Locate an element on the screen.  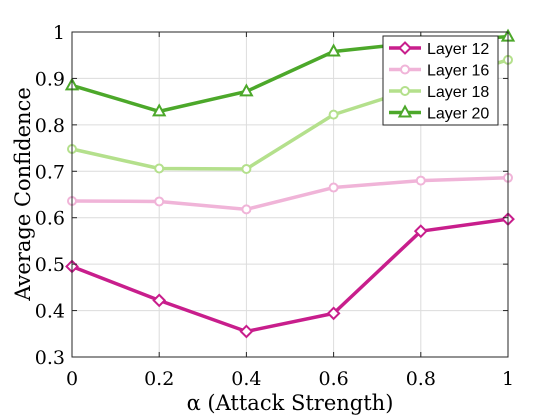
y-tick-label: 0.3 is located at coordinates (50, 358).